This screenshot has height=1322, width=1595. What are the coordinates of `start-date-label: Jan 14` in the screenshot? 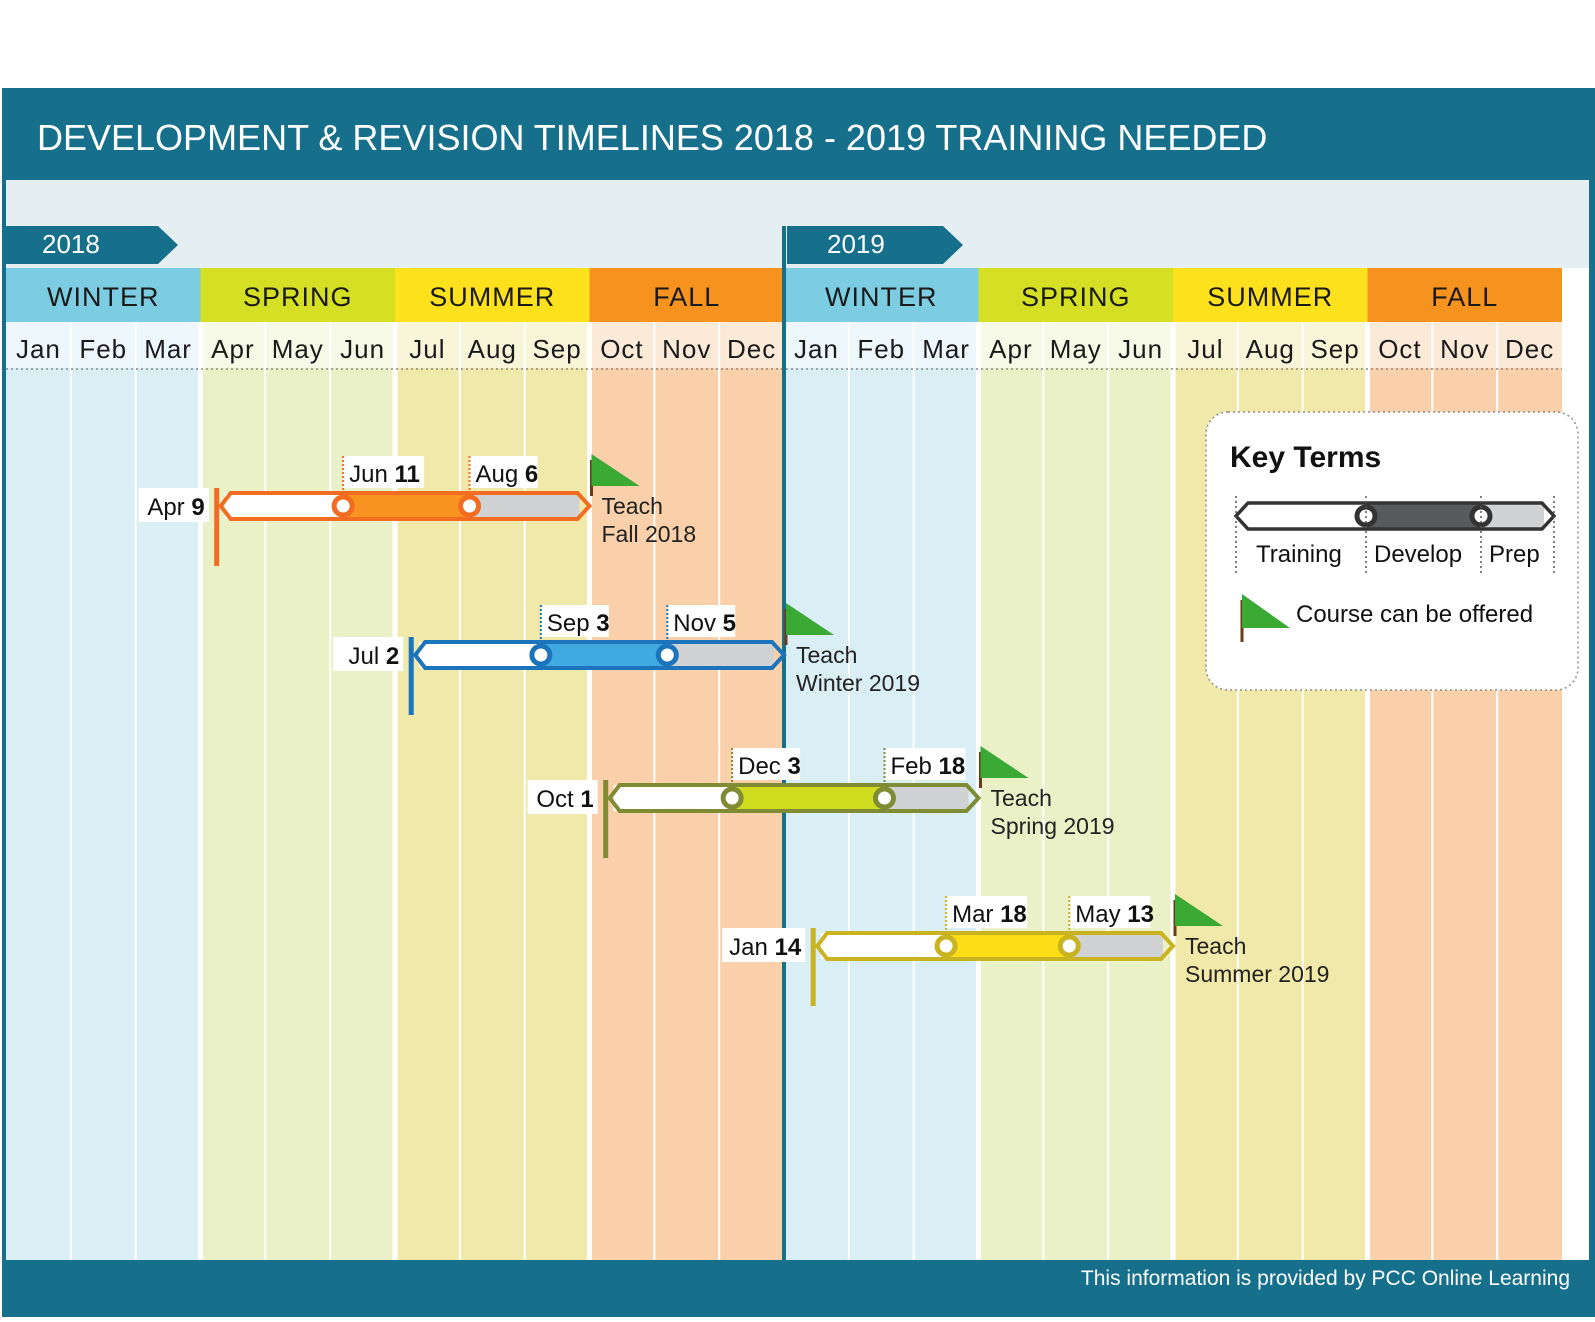 It's located at (765, 947).